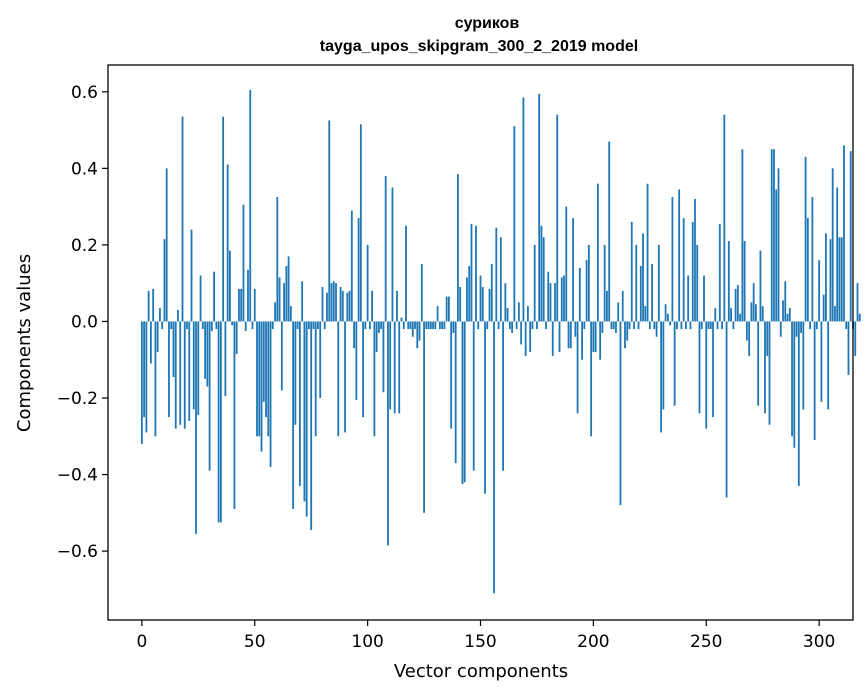 This screenshot has width=867, height=696. I want to click on y-tick-label: −0.6, so click(77, 552).